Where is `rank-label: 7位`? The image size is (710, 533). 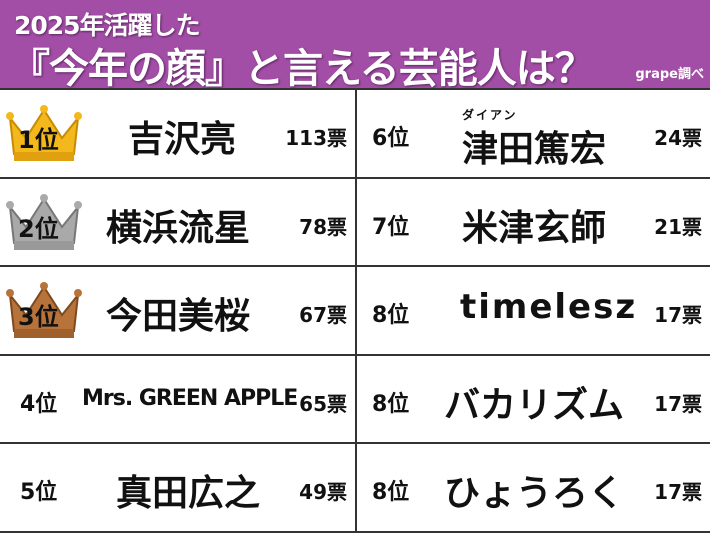
rank-label: 7位 is located at coordinates (391, 227).